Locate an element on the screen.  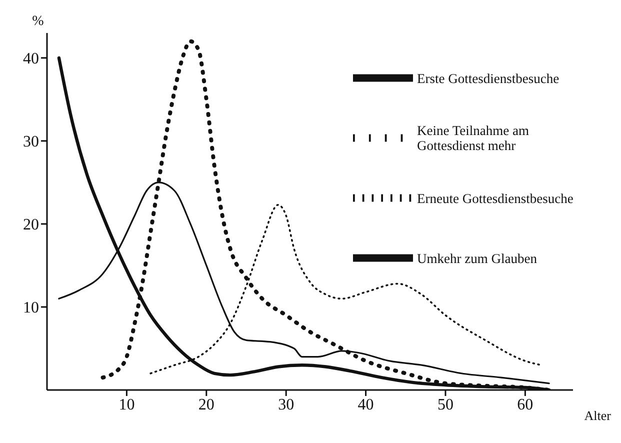
x-tick-label: 40 is located at coordinates (366, 405).